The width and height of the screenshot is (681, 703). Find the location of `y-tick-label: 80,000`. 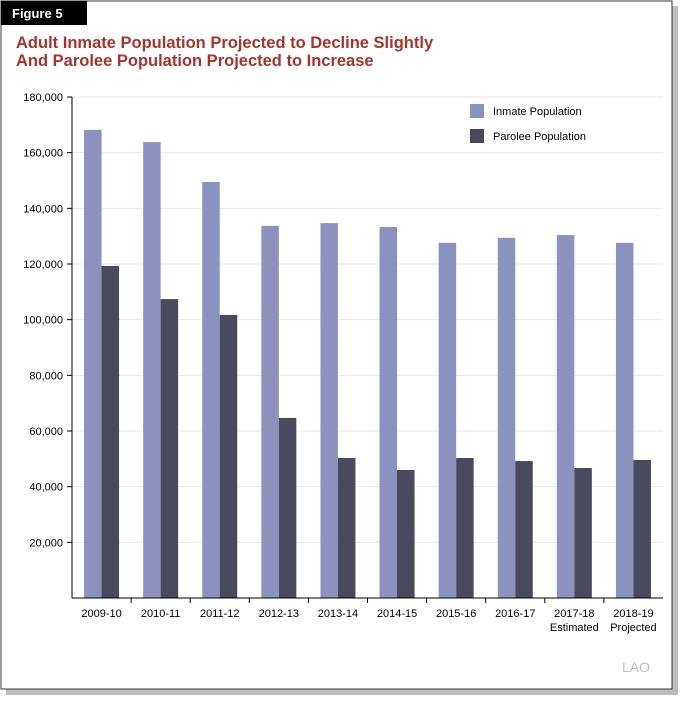

y-tick-label: 80,000 is located at coordinates (46, 376).